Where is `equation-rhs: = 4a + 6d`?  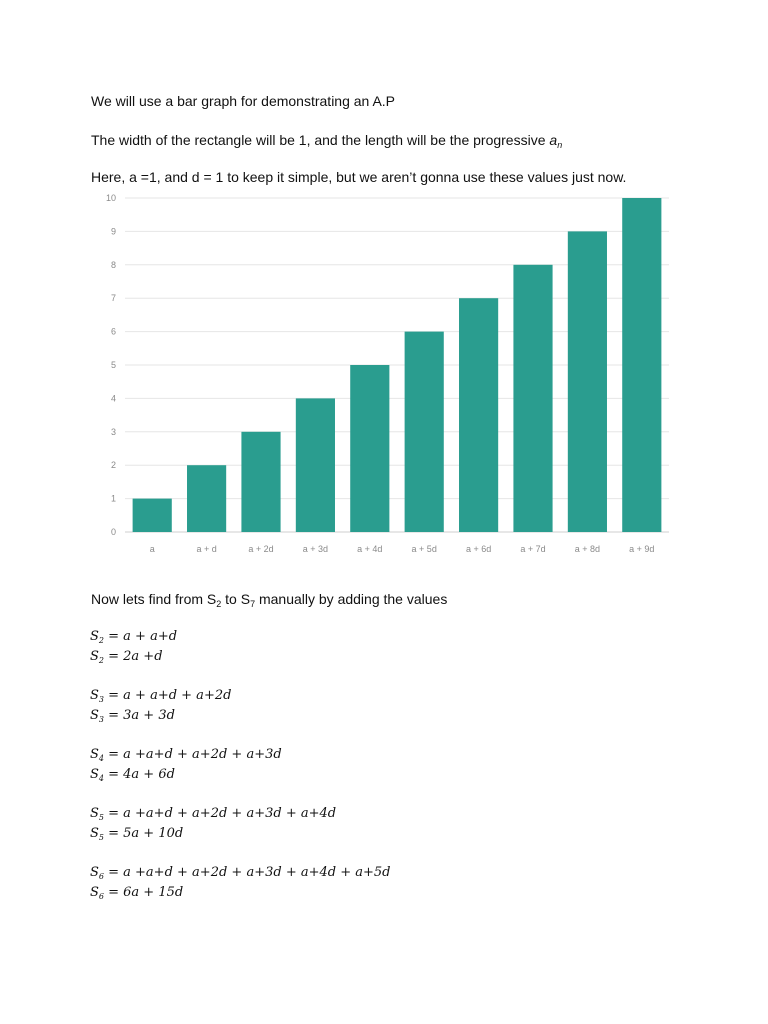
equation-rhs: = 4a + 6d is located at coordinates (139, 774).